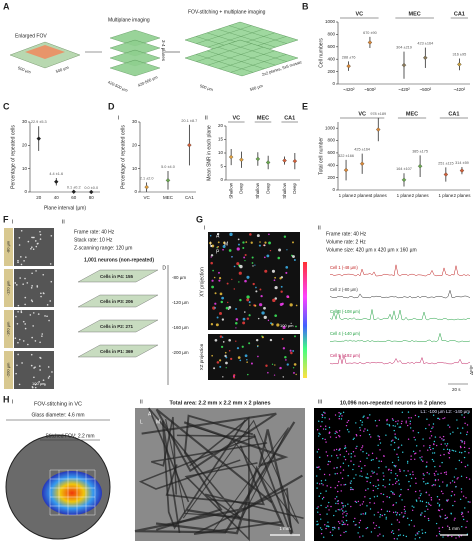 Image resolution: width=474 pixels, height=544 pixels. I want to click on label: i, so click(12, 403).